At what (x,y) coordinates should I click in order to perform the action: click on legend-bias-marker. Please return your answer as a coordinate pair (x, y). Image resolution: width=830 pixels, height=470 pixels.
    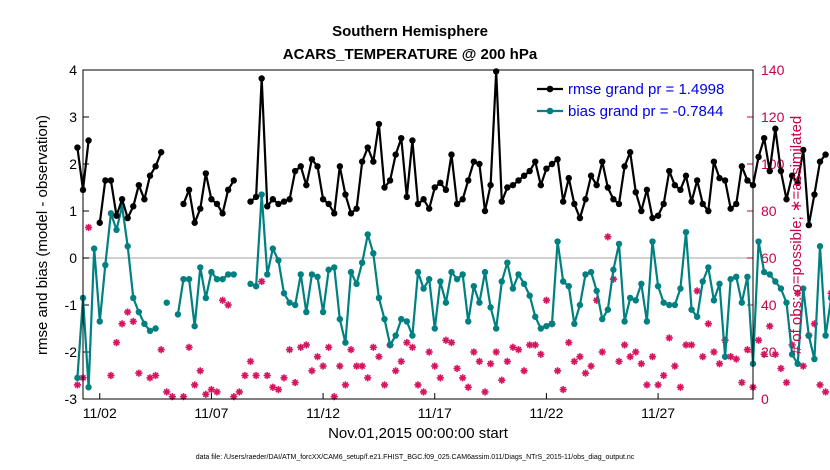
    Looking at the image, I should click on (550, 111).